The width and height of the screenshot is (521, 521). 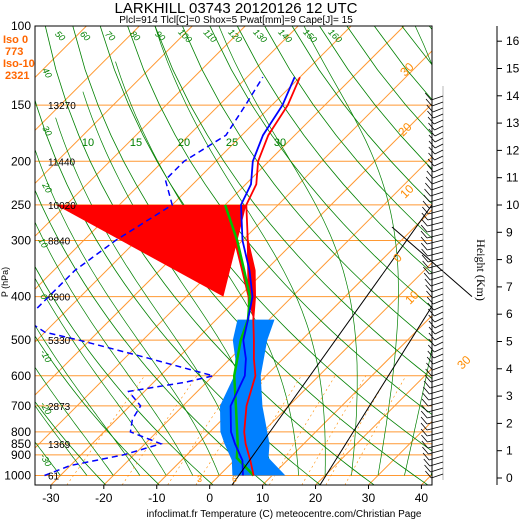 What do you see at coordinates (316, 498) in the screenshot?
I see `x-tick-label: 20` at bounding box center [316, 498].